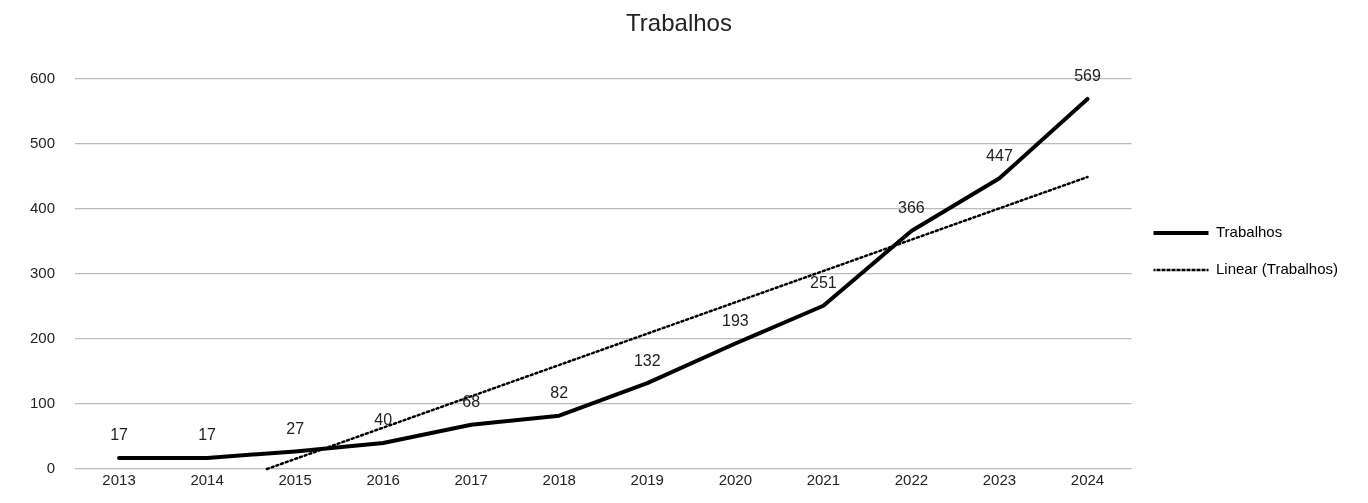  What do you see at coordinates (383, 480) in the screenshot?
I see `x-tick-label: 2016` at bounding box center [383, 480].